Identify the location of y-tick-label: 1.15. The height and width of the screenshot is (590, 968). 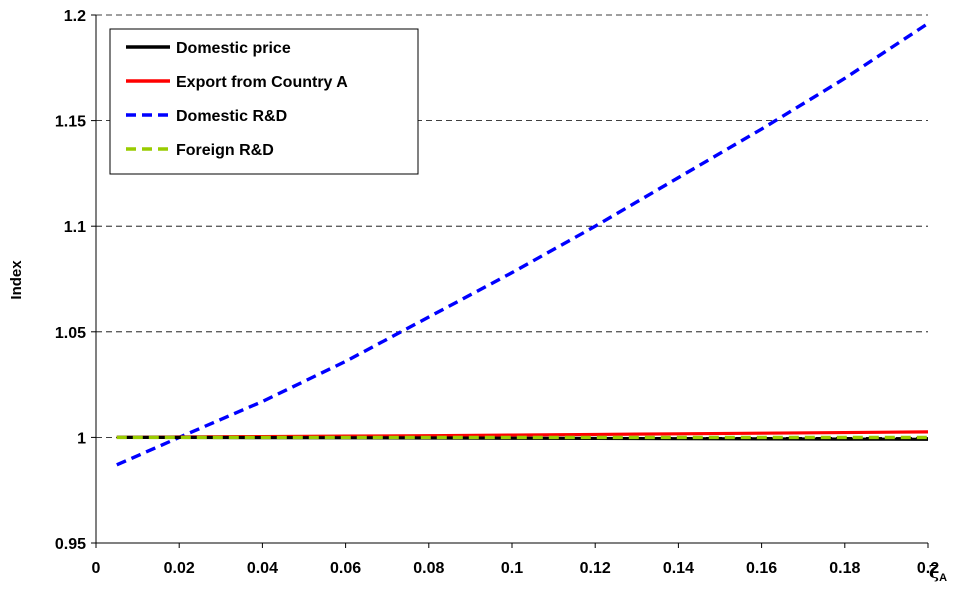
(70, 122).